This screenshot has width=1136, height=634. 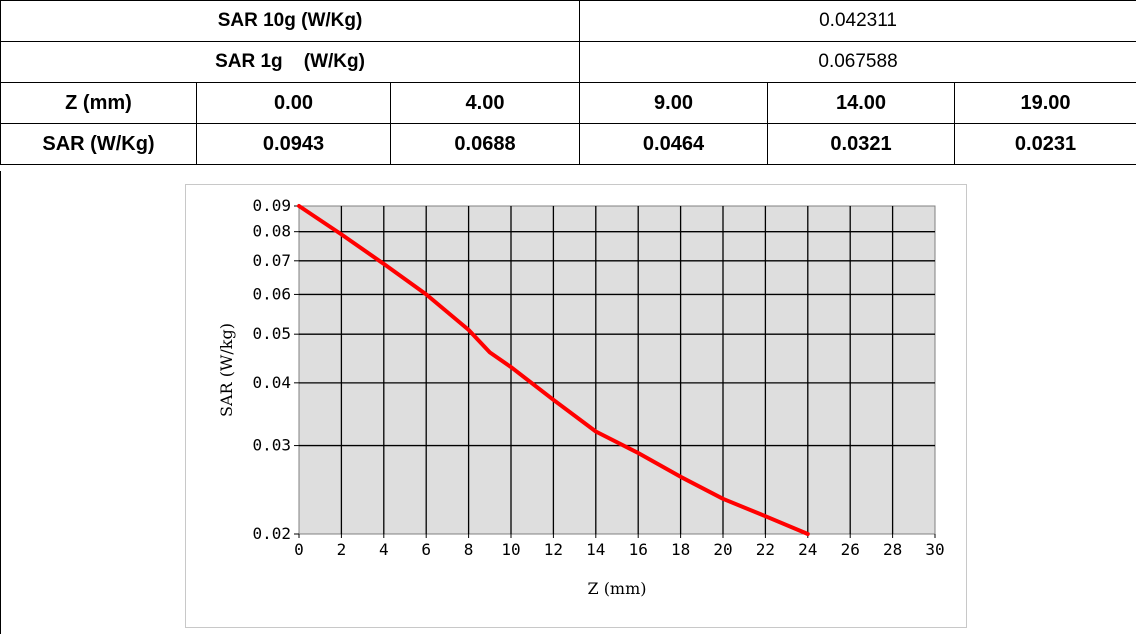 I want to click on x-tick-label: 22, so click(x=765, y=549).